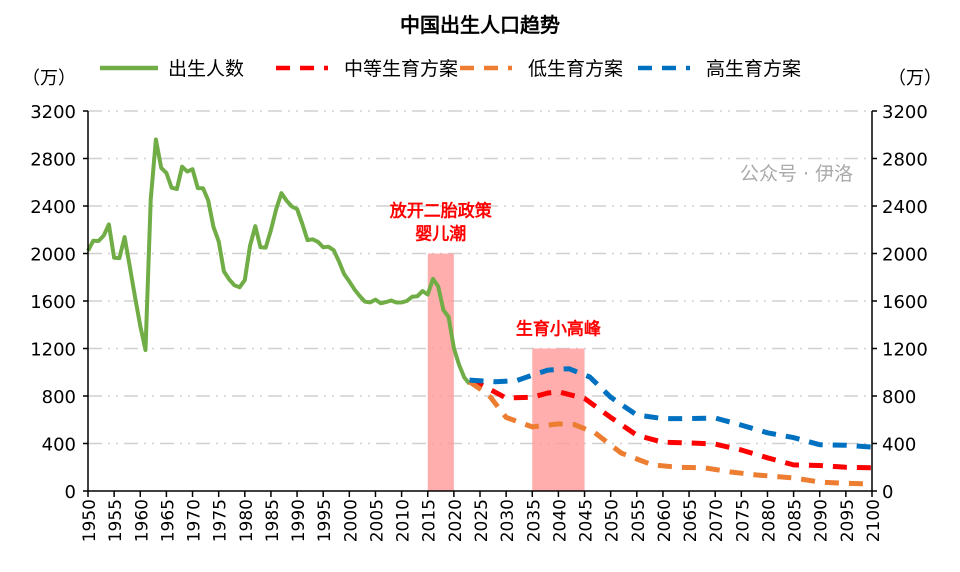  Describe the element at coordinates (142, 520) in the screenshot. I see `x-tick-label: 1960` at that location.